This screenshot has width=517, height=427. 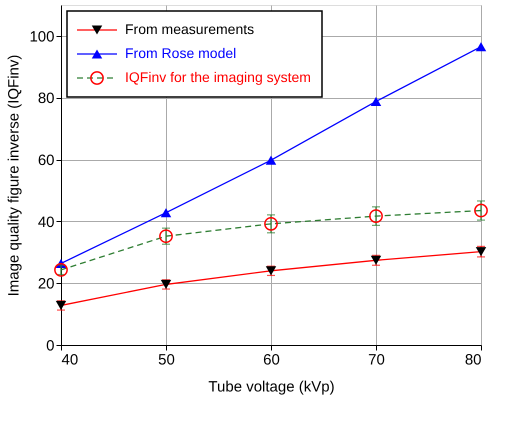 I want to click on legend-label: From Rose model, so click(x=180, y=53).